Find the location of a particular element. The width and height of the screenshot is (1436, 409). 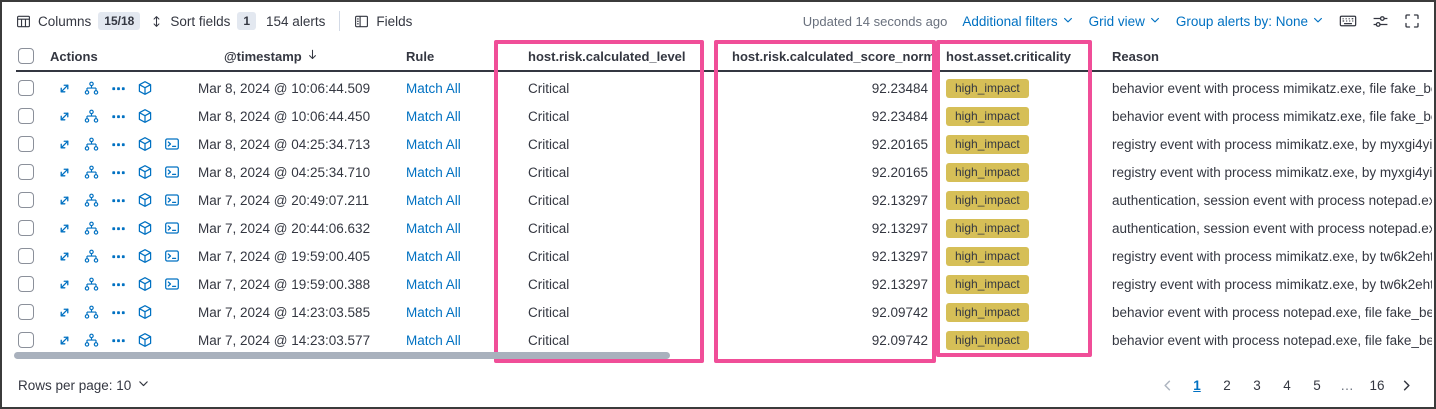

fields-button: Fields is located at coordinates (383, 21).